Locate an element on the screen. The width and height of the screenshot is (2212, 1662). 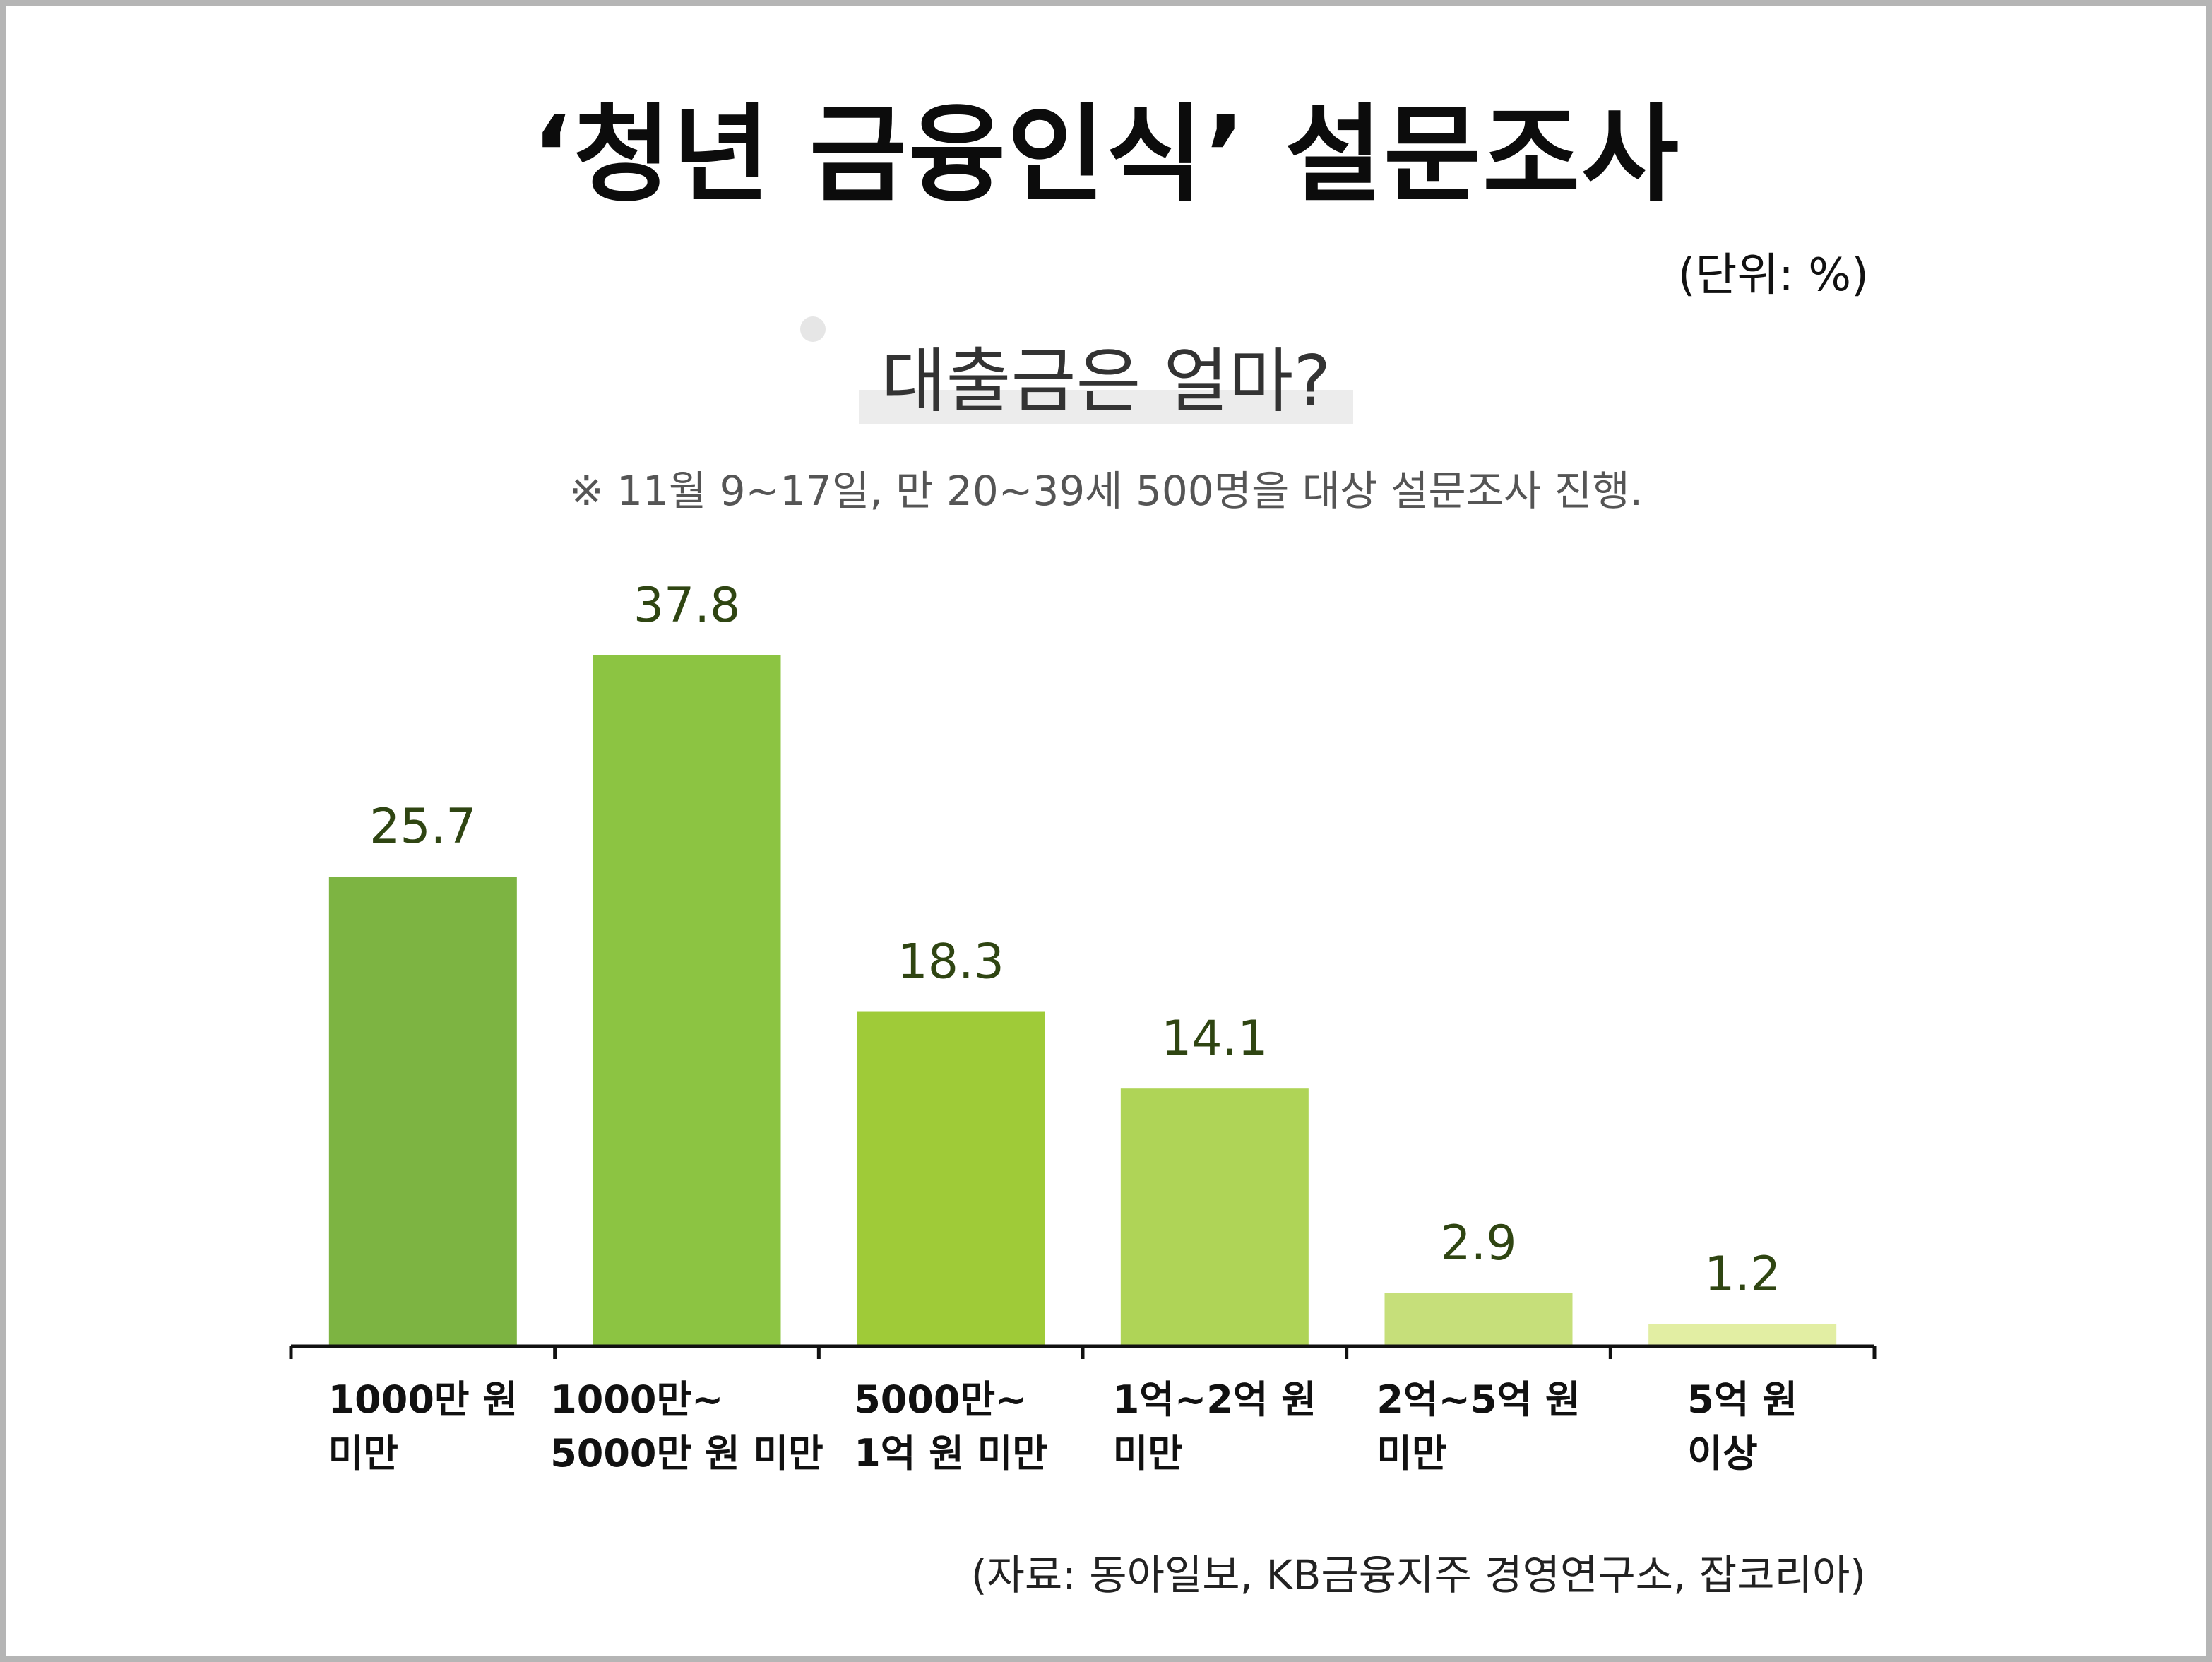
category-label-line: 1억~2억 원 is located at coordinates (1214, 1400).